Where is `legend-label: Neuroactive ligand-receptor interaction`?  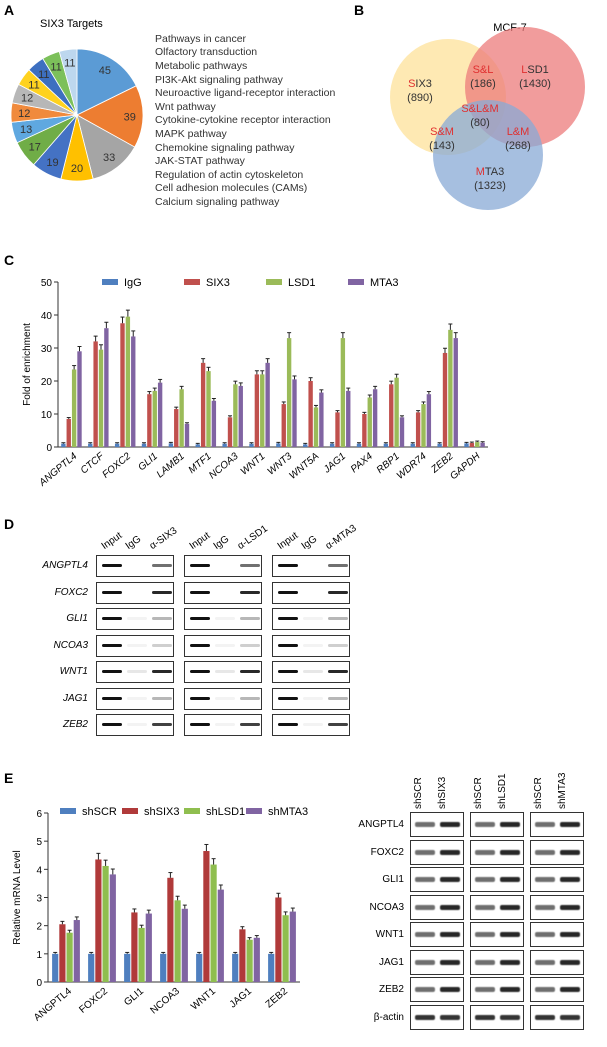
legend-label: Neuroactive ligand-receptor interaction is located at coordinates (245, 93).